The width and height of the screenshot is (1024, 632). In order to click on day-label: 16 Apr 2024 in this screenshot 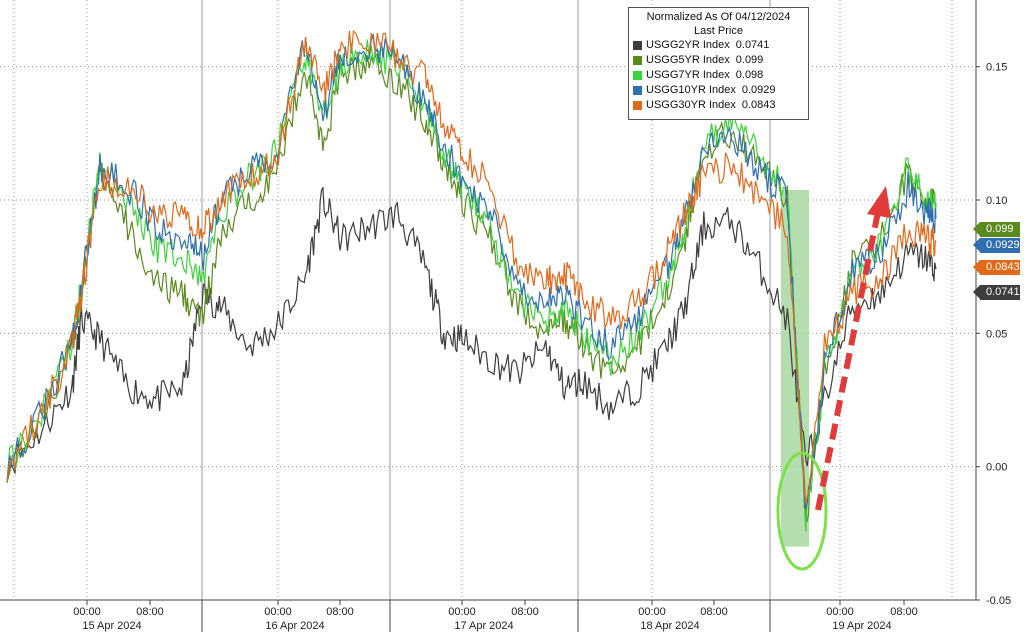, I will do `click(294, 626)`.